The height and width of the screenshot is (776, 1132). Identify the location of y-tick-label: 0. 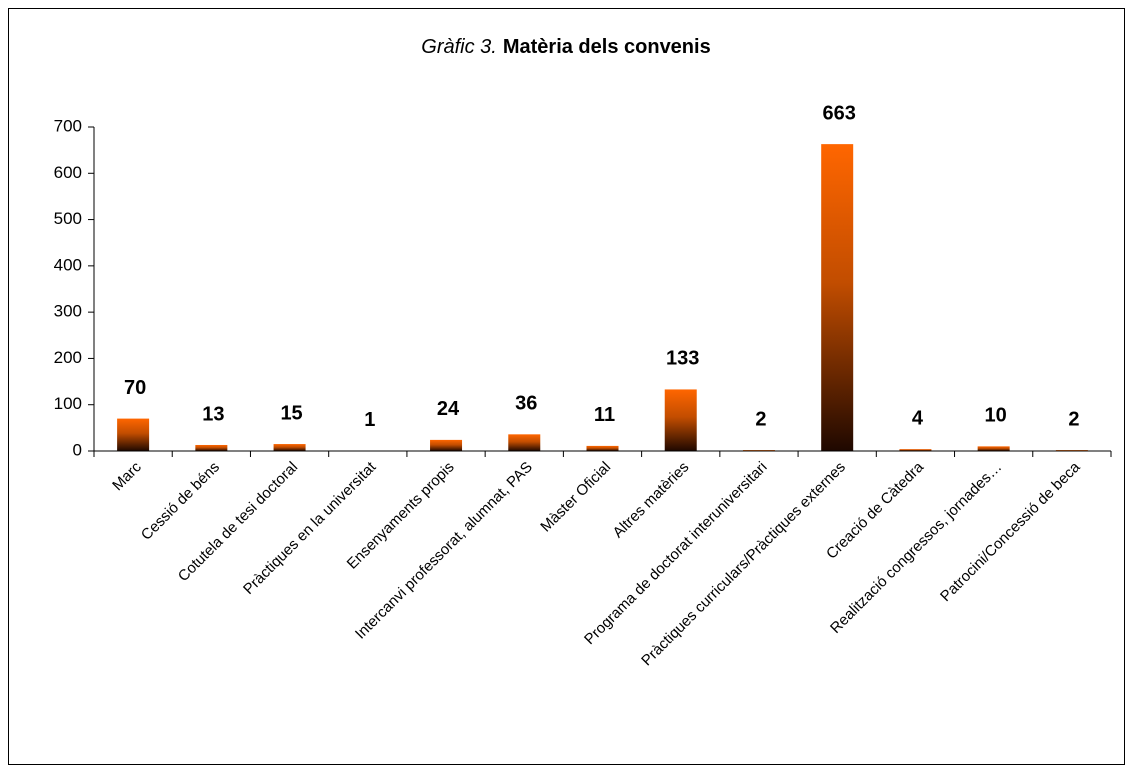
(77, 449).